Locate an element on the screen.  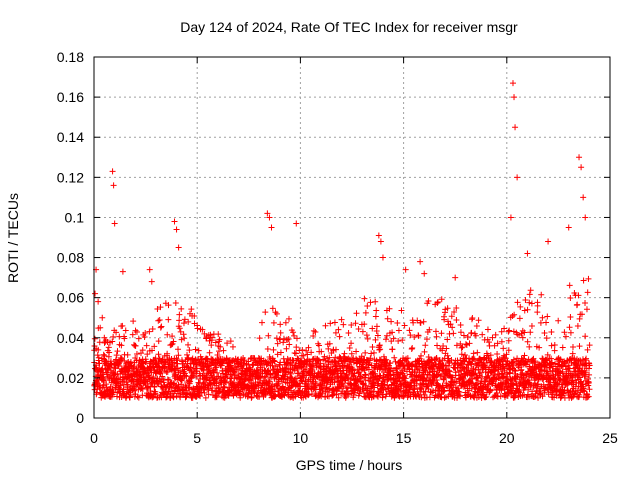
y-tick-label: 0.02 is located at coordinates (70, 378).